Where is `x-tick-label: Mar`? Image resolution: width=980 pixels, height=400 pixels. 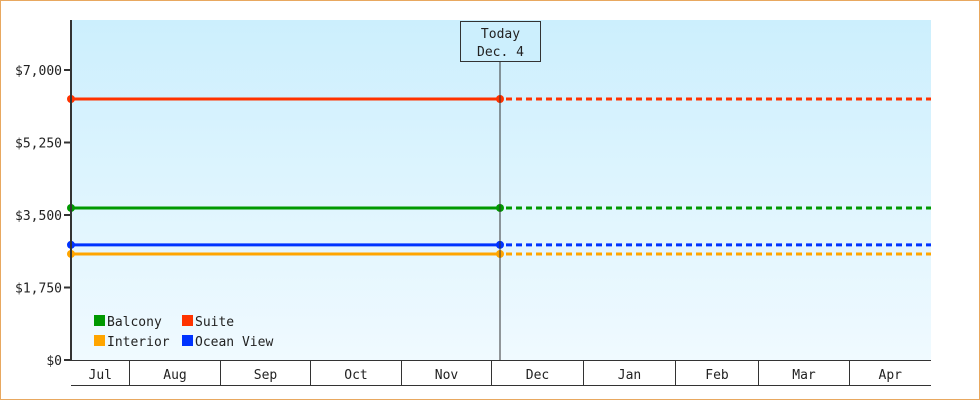 x-tick-label: Mar is located at coordinates (804, 375).